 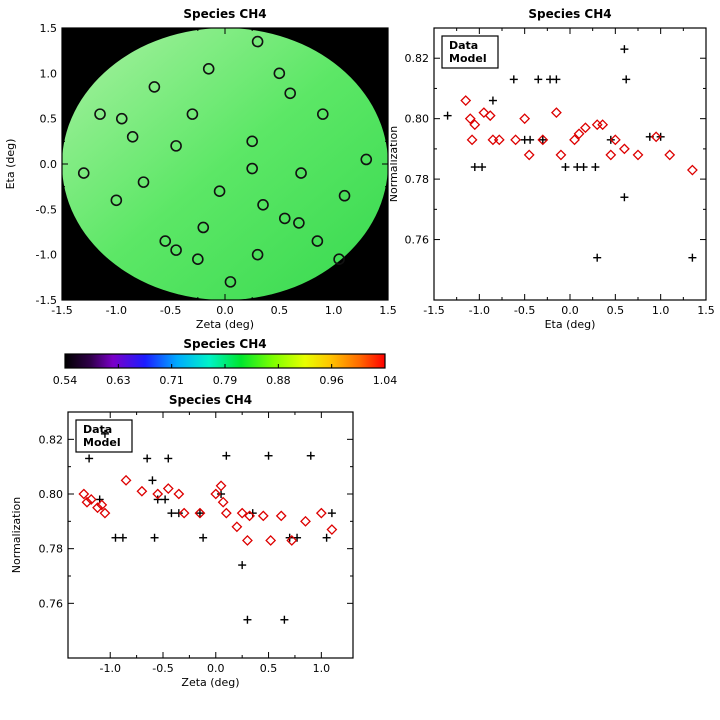 What do you see at coordinates (463, 45) in the screenshot?
I see `legend-label-data: Data` at bounding box center [463, 45].